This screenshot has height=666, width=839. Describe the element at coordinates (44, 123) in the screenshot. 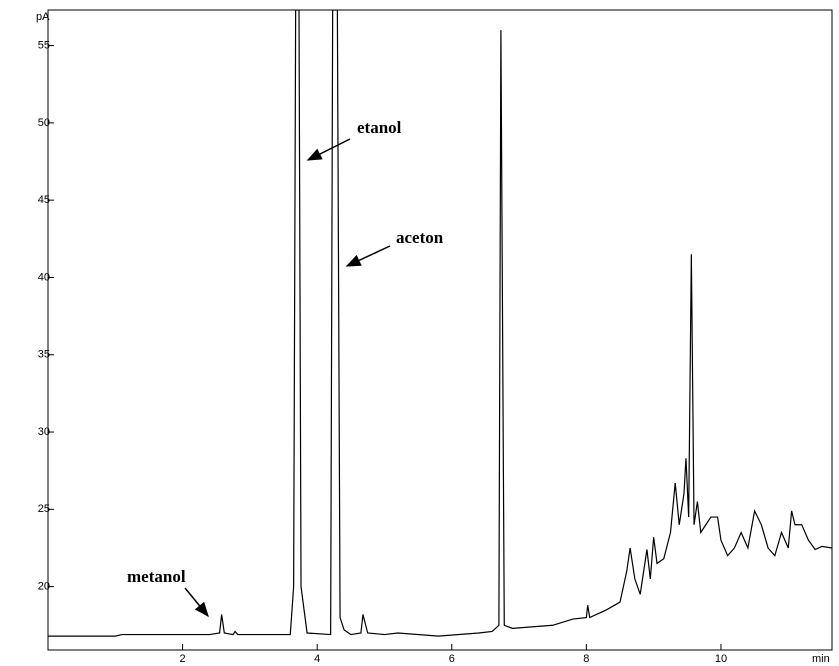

I see `y-tick-label: 50` at that location.